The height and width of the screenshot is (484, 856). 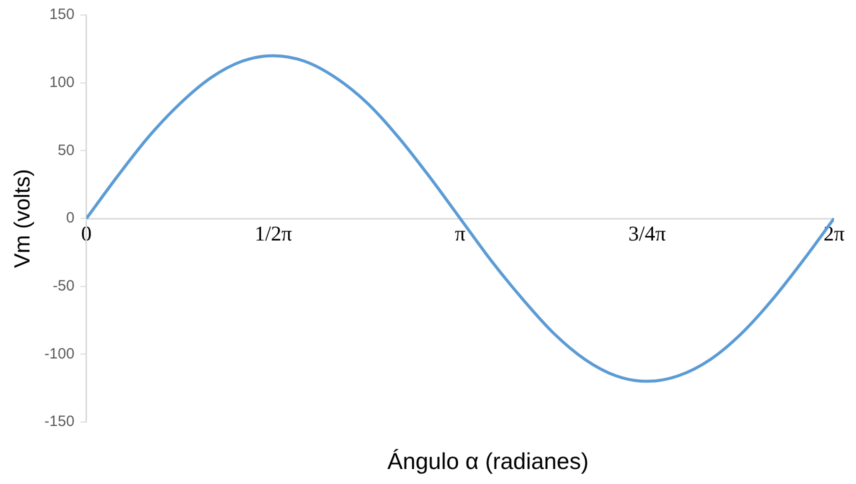 I want to click on y-tick-label: 150, so click(x=61, y=15).